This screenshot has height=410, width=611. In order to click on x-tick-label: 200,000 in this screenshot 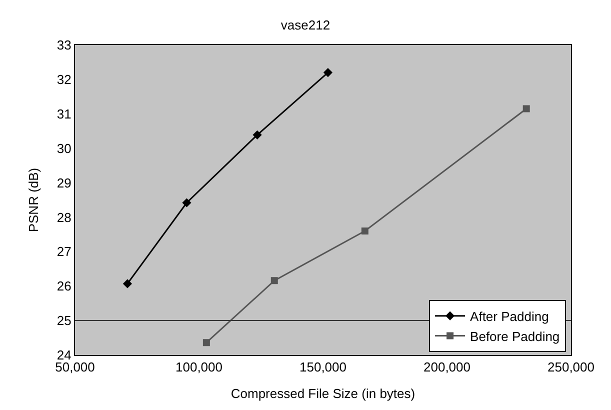, I will do `click(447, 367)`.